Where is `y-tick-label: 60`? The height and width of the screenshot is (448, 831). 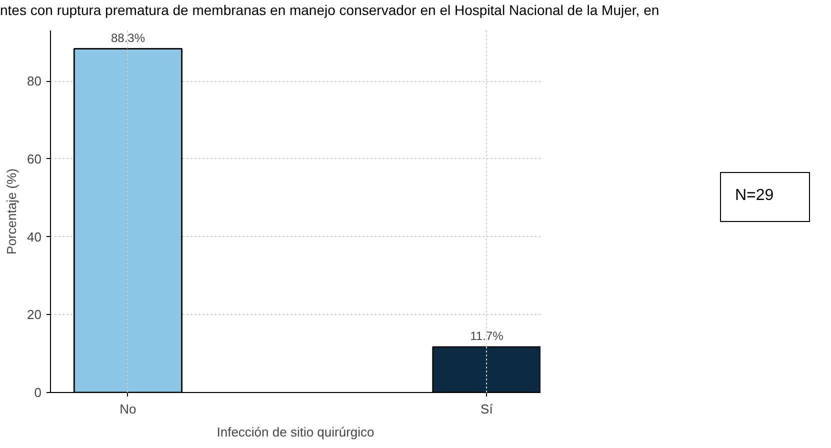
y-tick-label: 60 is located at coordinates (34, 158).